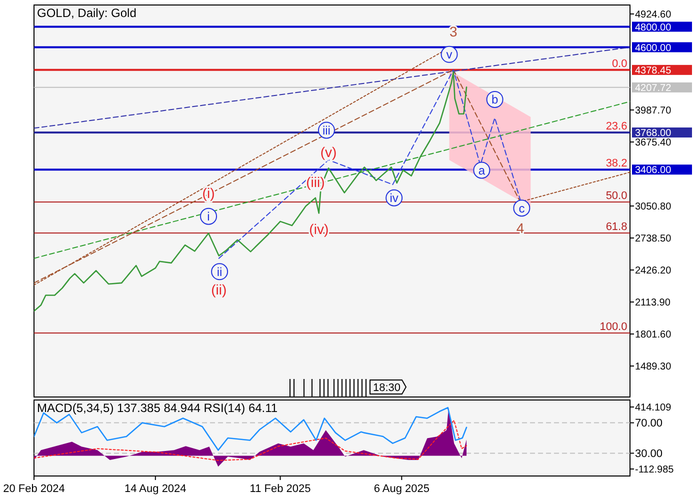 Image resolution: width=700 pixels, height=500 pixels. I want to click on annotation: 4, so click(520, 228).